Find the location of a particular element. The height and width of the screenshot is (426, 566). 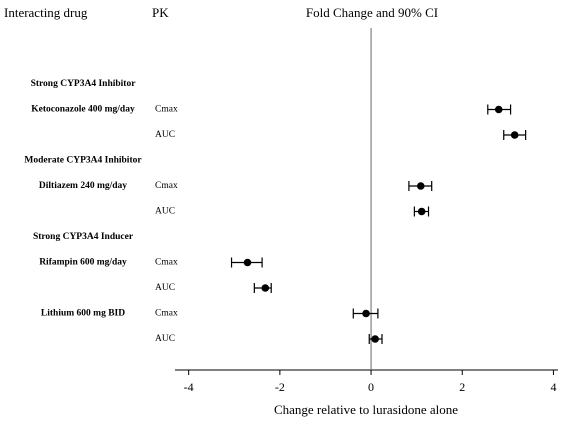

x-tick-label: 0 is located at coordinates (371, 387).